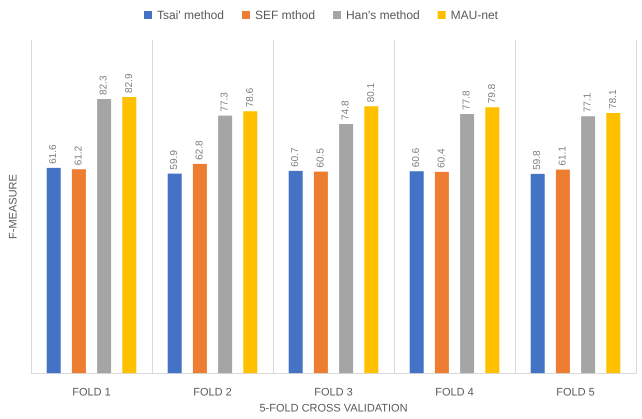  I want to click on data-label: 60.7, so click(296, 157).